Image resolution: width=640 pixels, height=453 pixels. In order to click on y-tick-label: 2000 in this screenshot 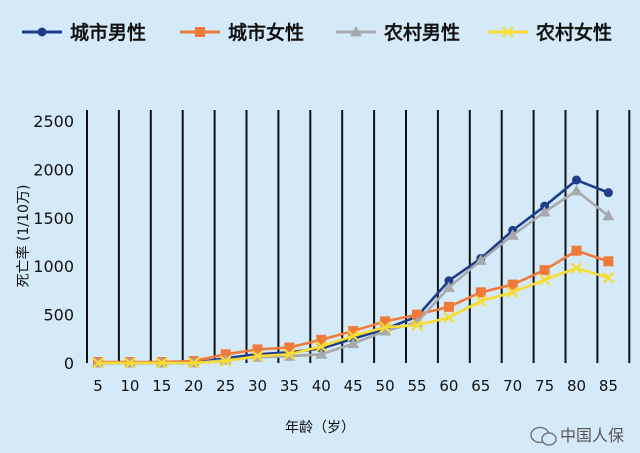, I will do `click(53, 169)`.